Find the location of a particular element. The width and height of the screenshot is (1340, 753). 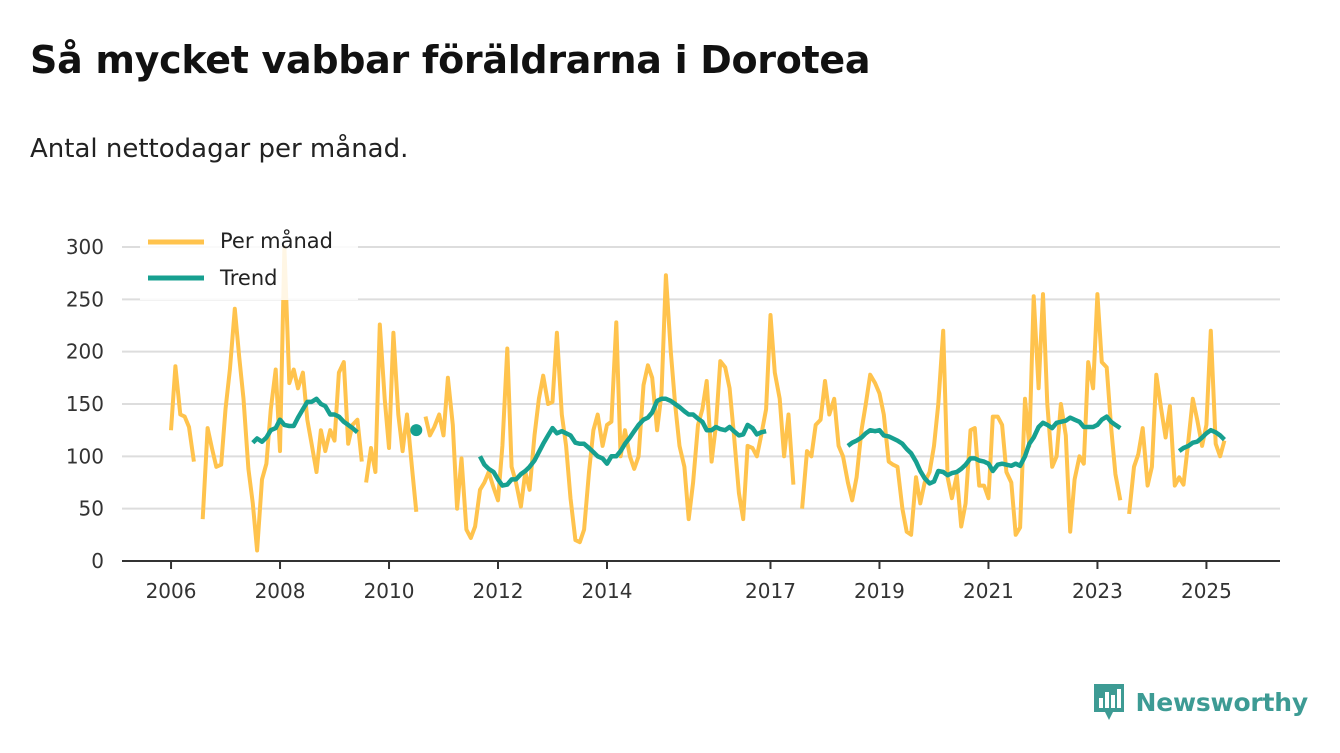

y-tick-label: 250 is located at coordinates (85, 299).